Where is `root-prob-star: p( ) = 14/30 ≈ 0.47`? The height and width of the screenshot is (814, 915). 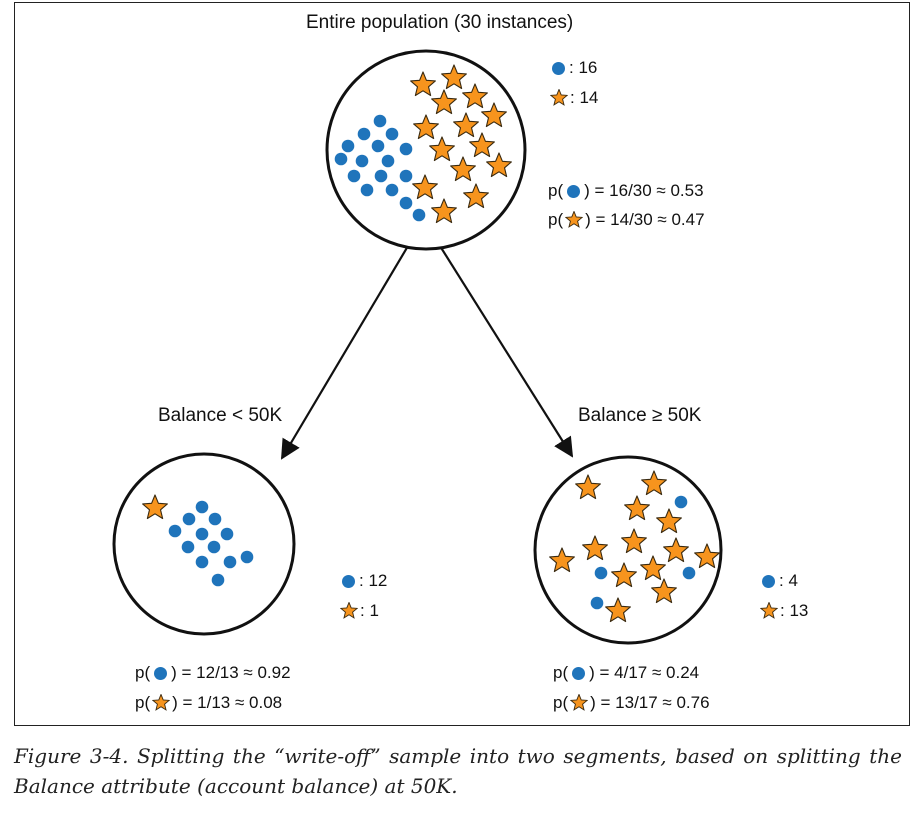
root-prob-star: p( ) = 14/30 ≈ 0.47 is located at coordinates (626, 220).